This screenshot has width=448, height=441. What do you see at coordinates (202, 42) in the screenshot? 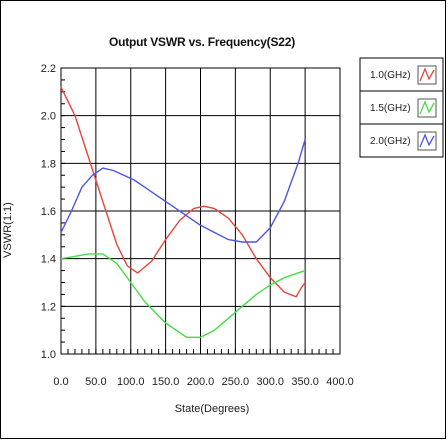
I see `chart-title: Output VSWR vs. Frequency(S22)` at bounding box center [202, 42].